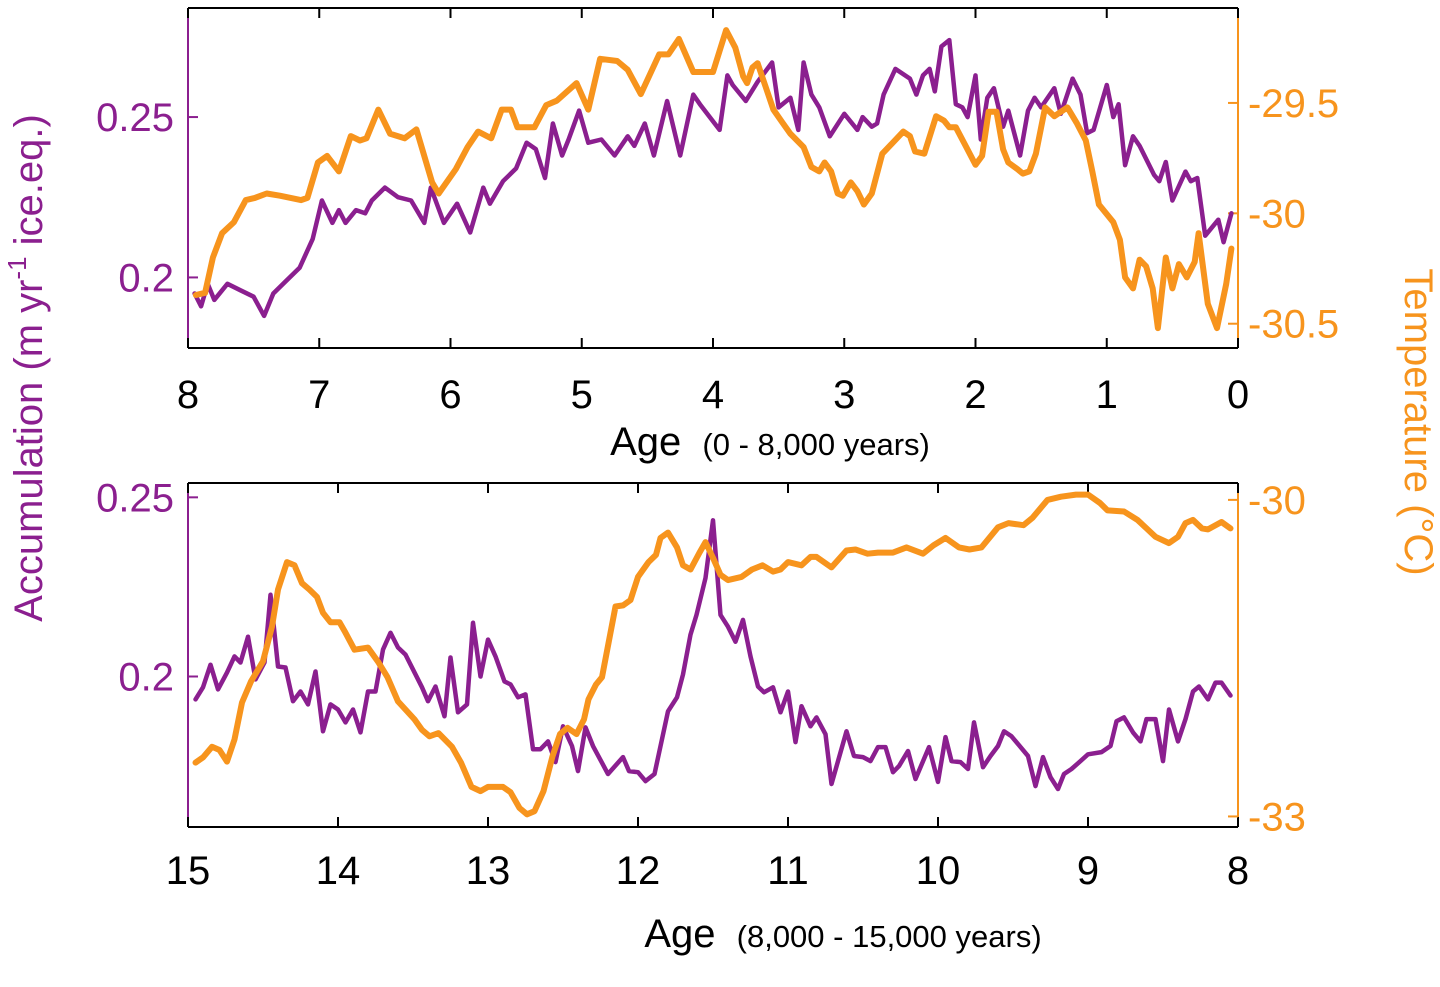  What do you see at coordinates (582, 395) in the screenshot?
I see `x-tick-label: 5` at bounding box center [582, 395].